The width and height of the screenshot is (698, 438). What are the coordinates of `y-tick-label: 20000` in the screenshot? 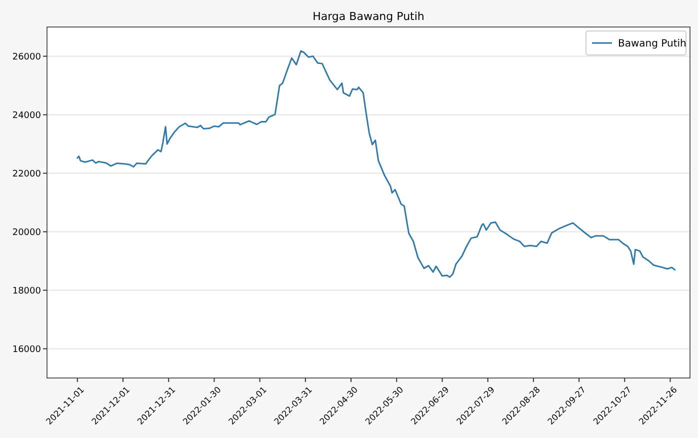 It's located at (27, 233).